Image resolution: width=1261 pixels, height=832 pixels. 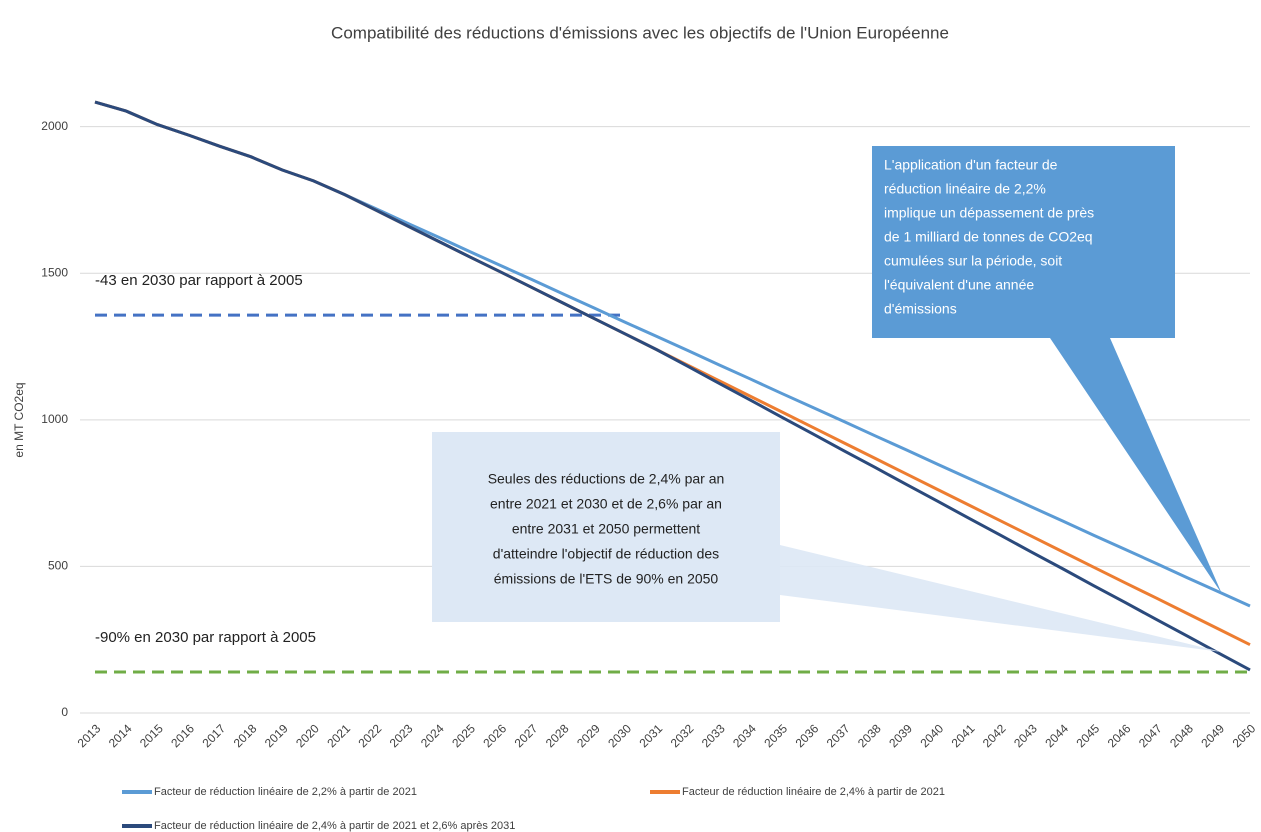 What do you see at coordinates (463, 735) in the screenshot?
I see `x-tick-label: 2025` at bounding box center [463, 735].